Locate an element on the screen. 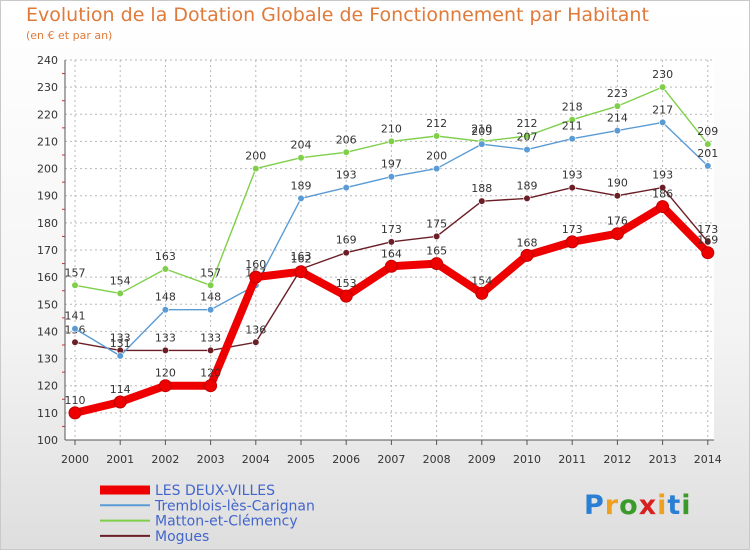  data-label: 200 is located at coordinates (436, 156).